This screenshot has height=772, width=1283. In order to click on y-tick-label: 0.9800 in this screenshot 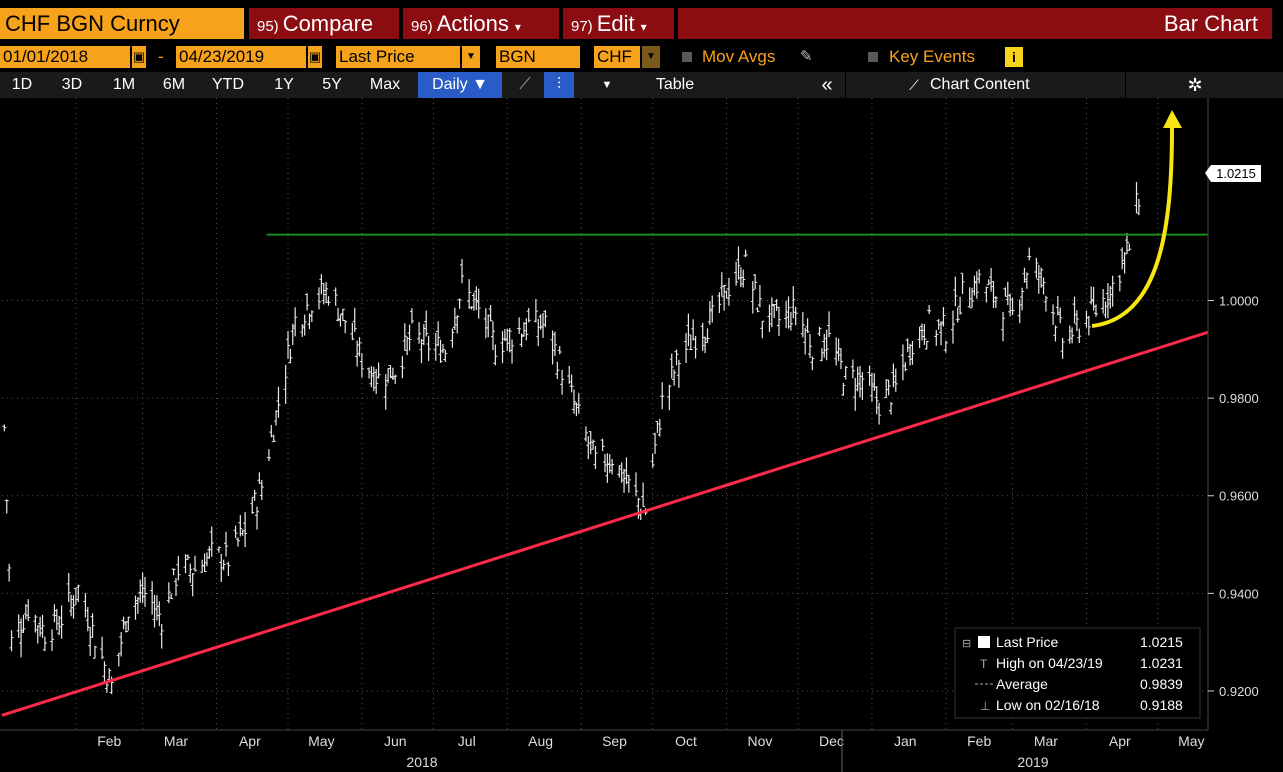, I will do `click(1239, 398)`.